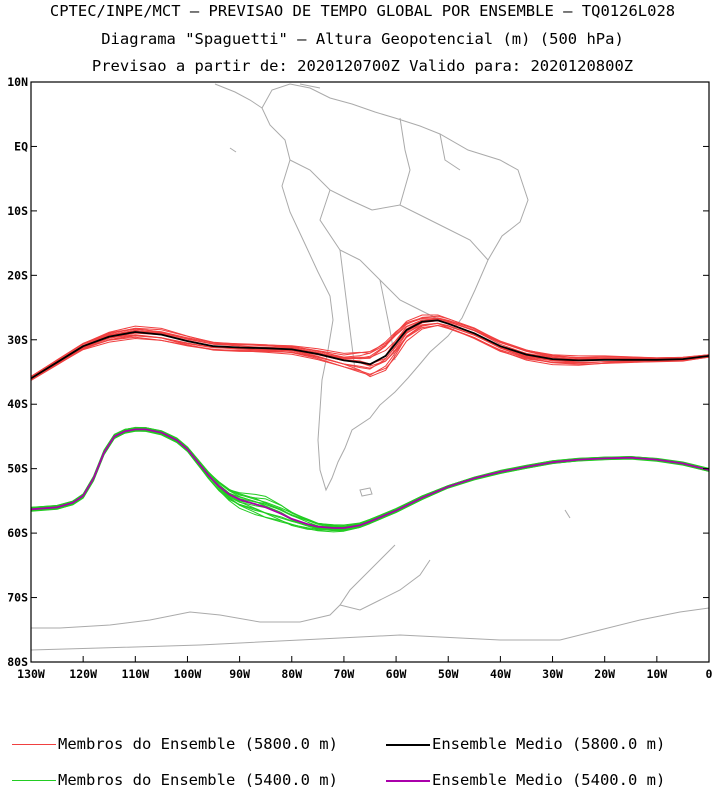  Describe the element at coordinates (448, 674) in the screenshot. I see `x-tick-label: 50W` at that location.